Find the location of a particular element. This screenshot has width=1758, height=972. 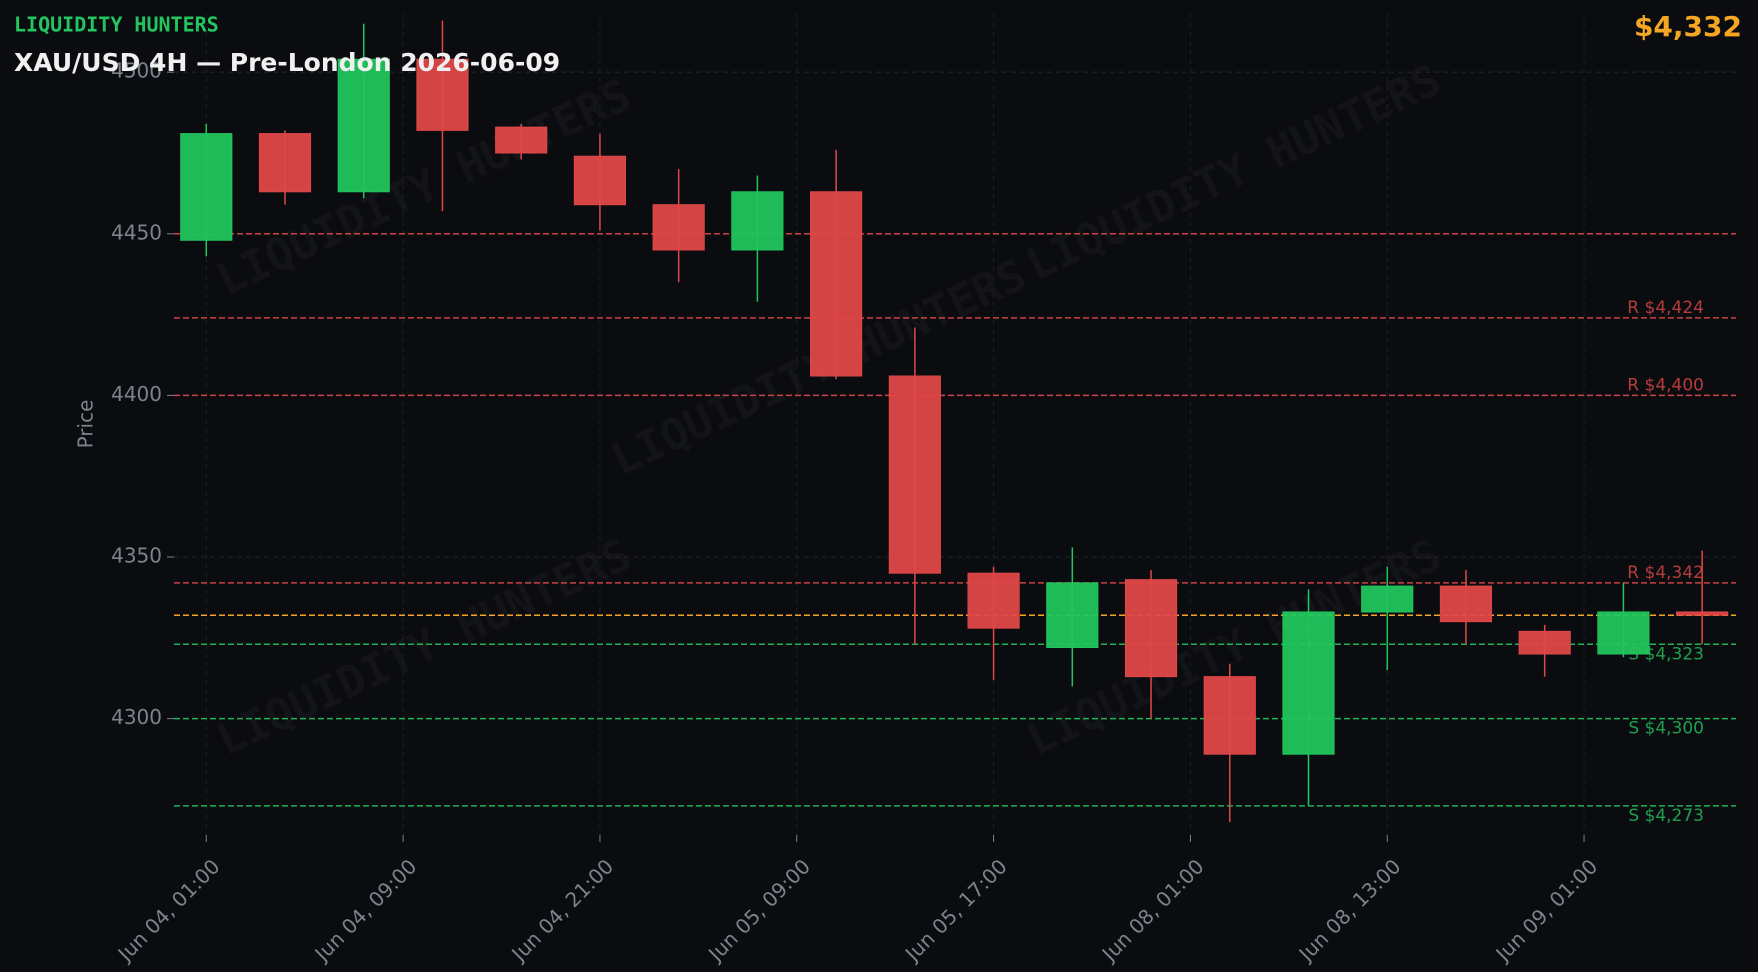

level-label: R $4,424 is located at coordinates (1665, 308).